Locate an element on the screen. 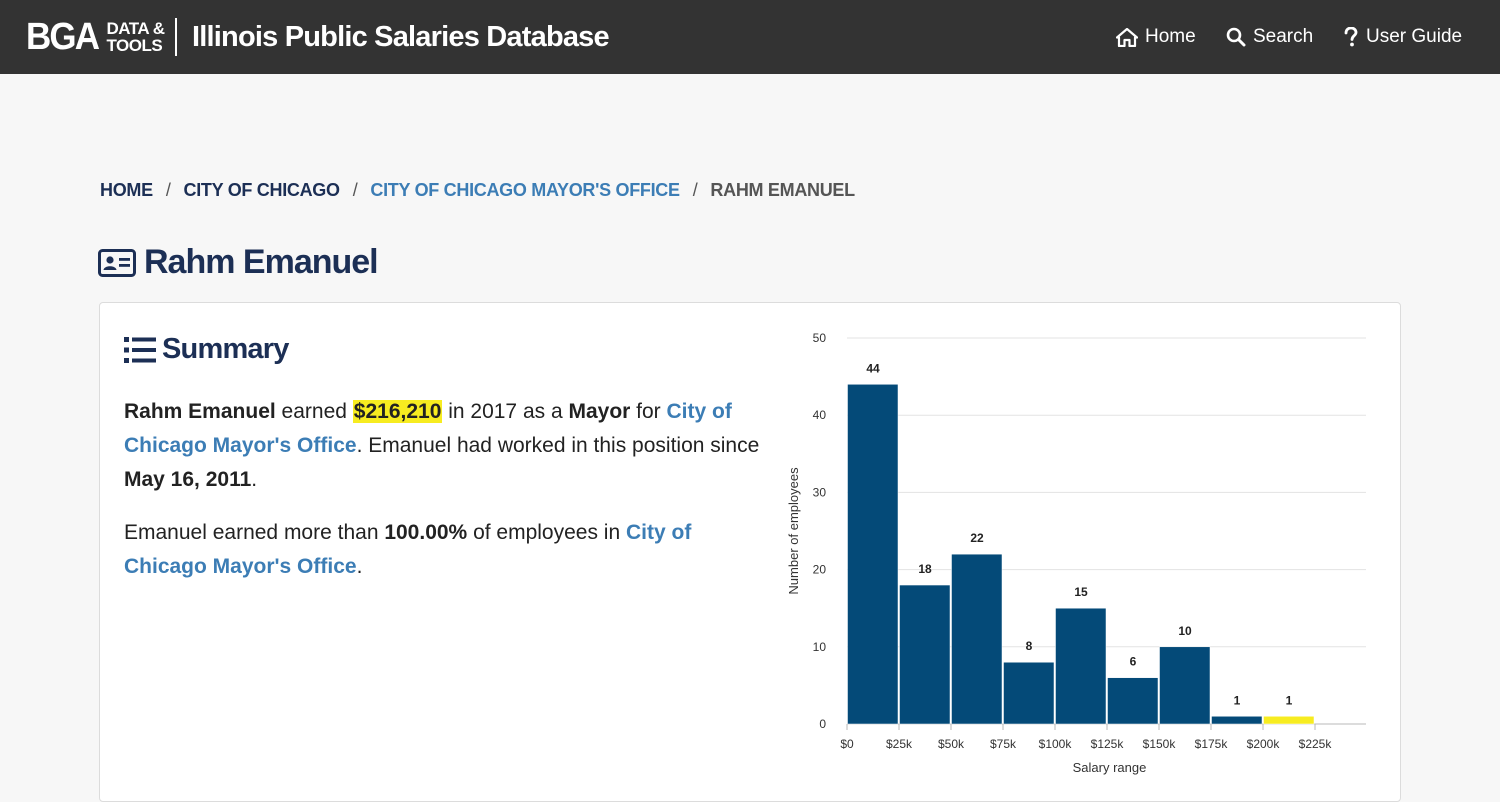  person-heading: Rahm Emanuel is located at coordinates (238, 262).